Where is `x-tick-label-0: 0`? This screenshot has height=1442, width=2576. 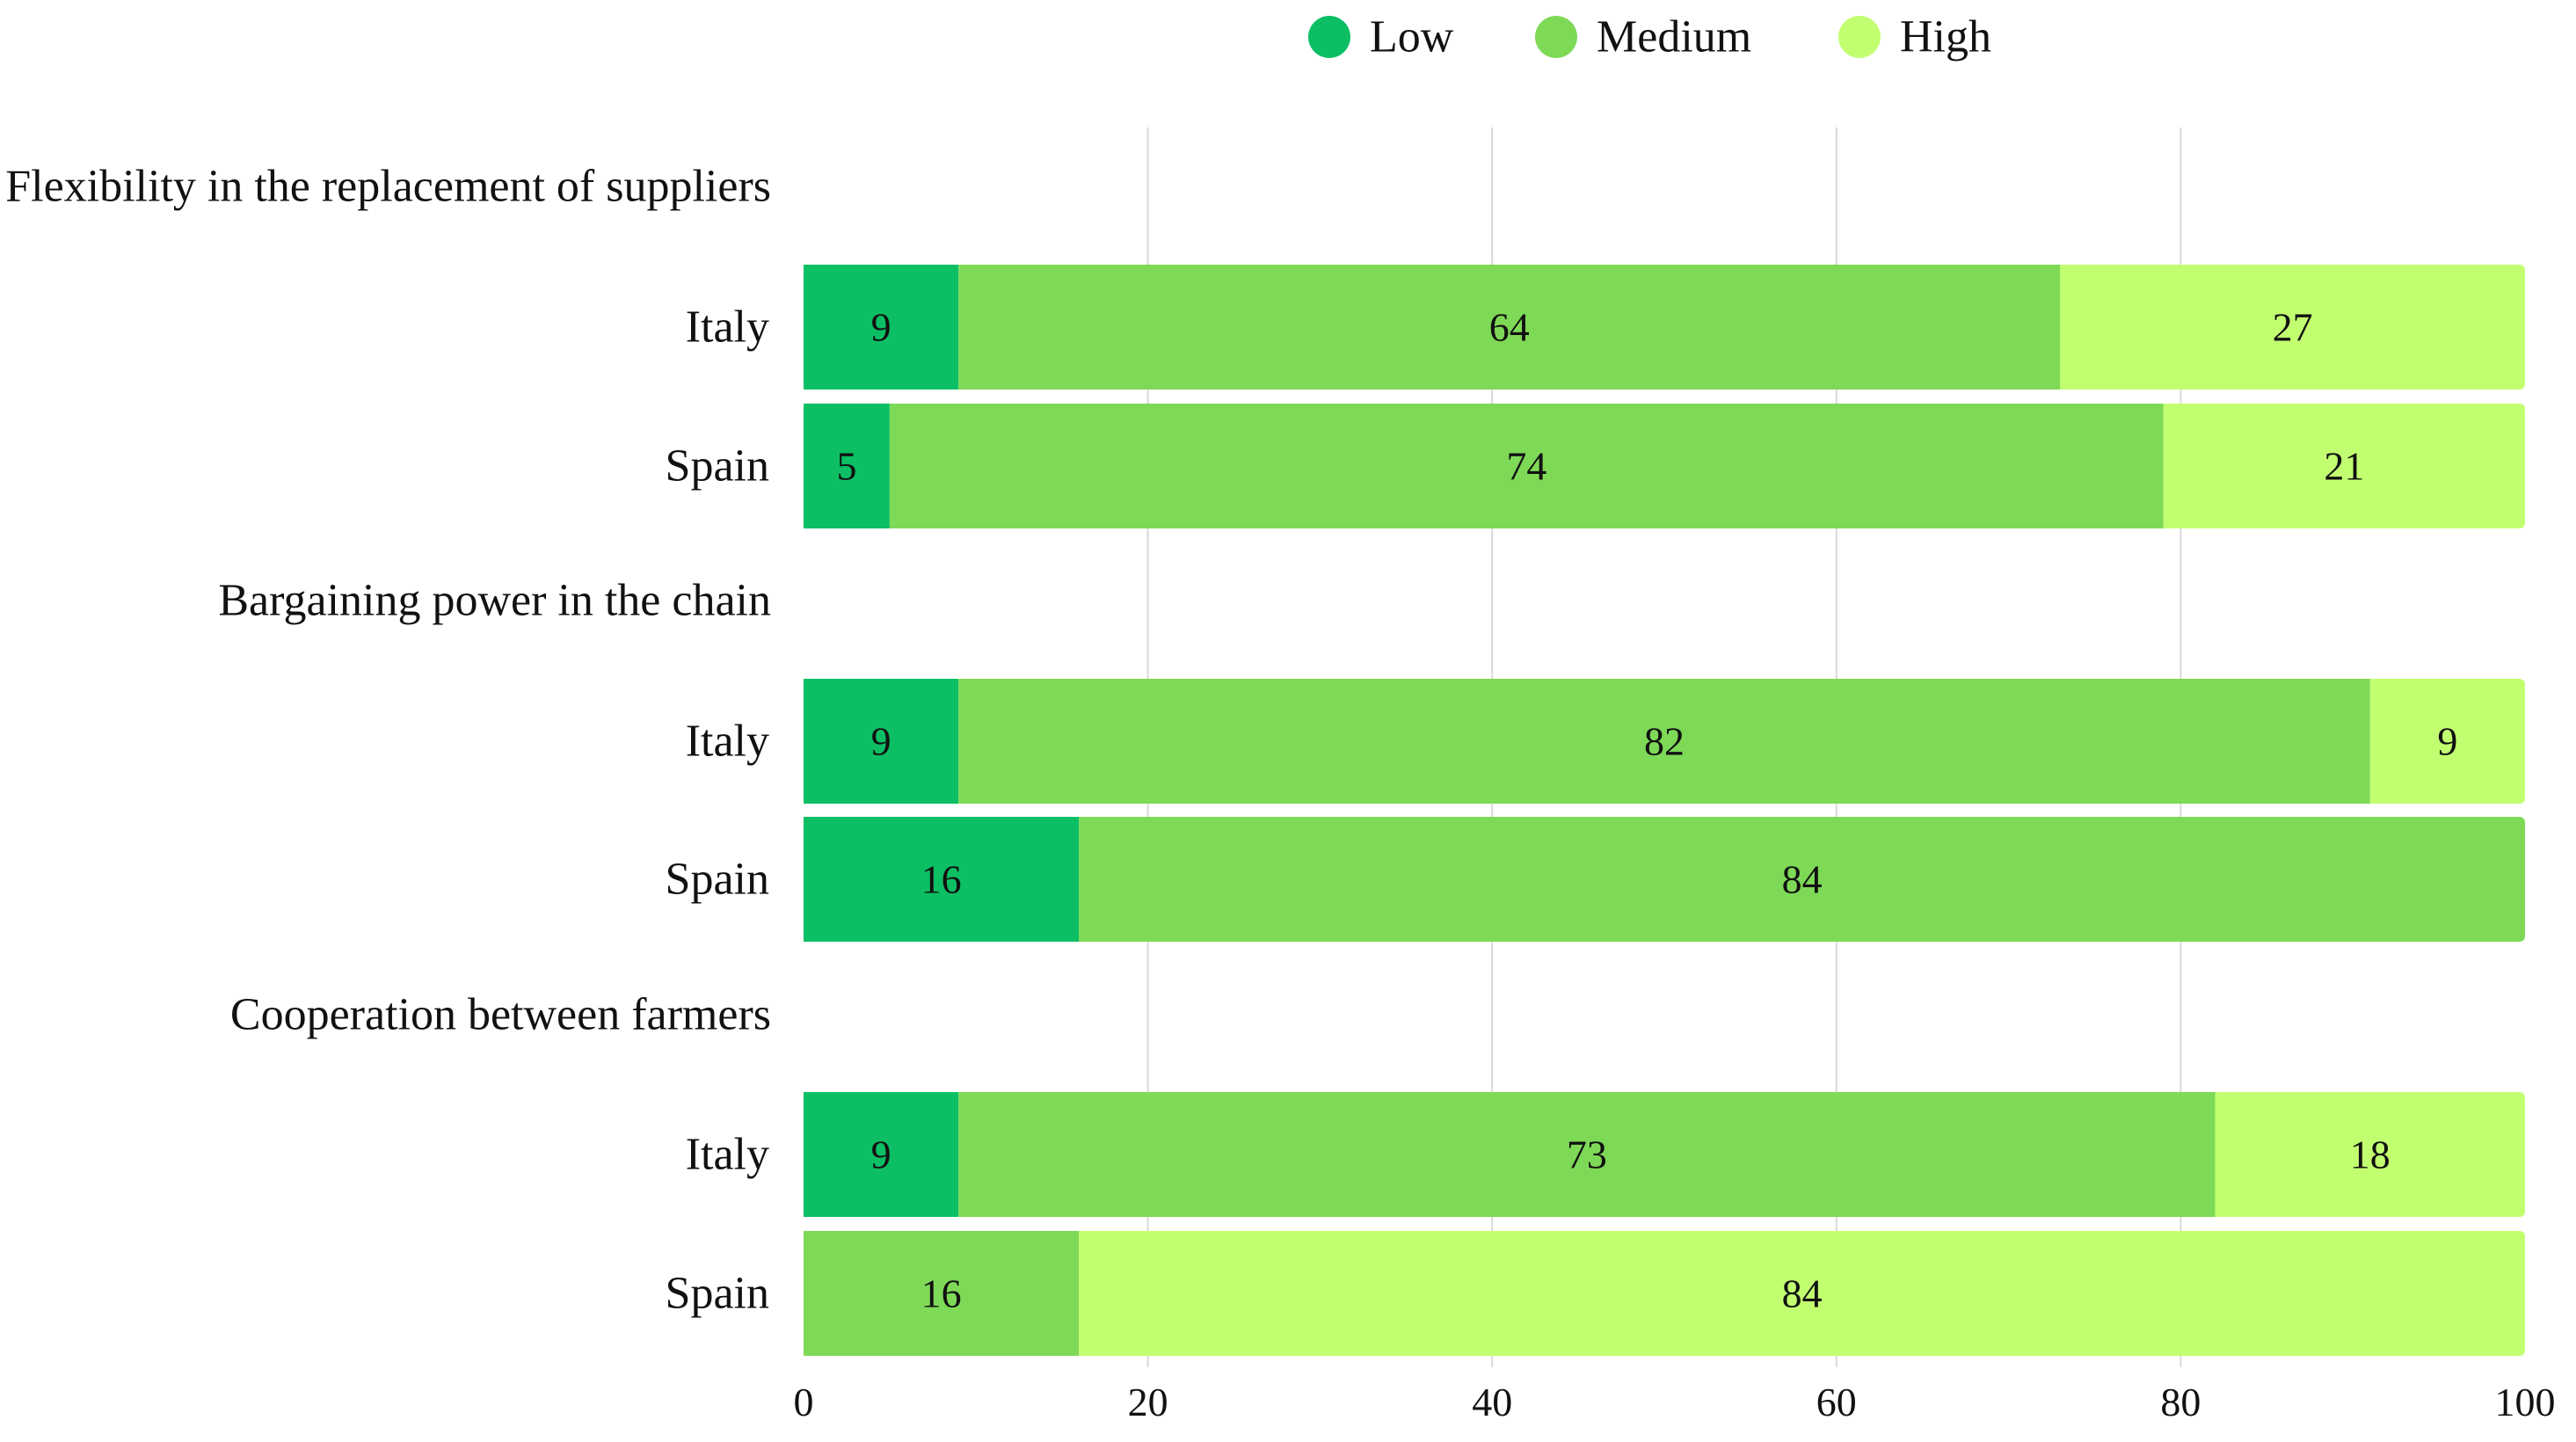
x-tick-label-0: 0 is located at coordinates (804, 1402).